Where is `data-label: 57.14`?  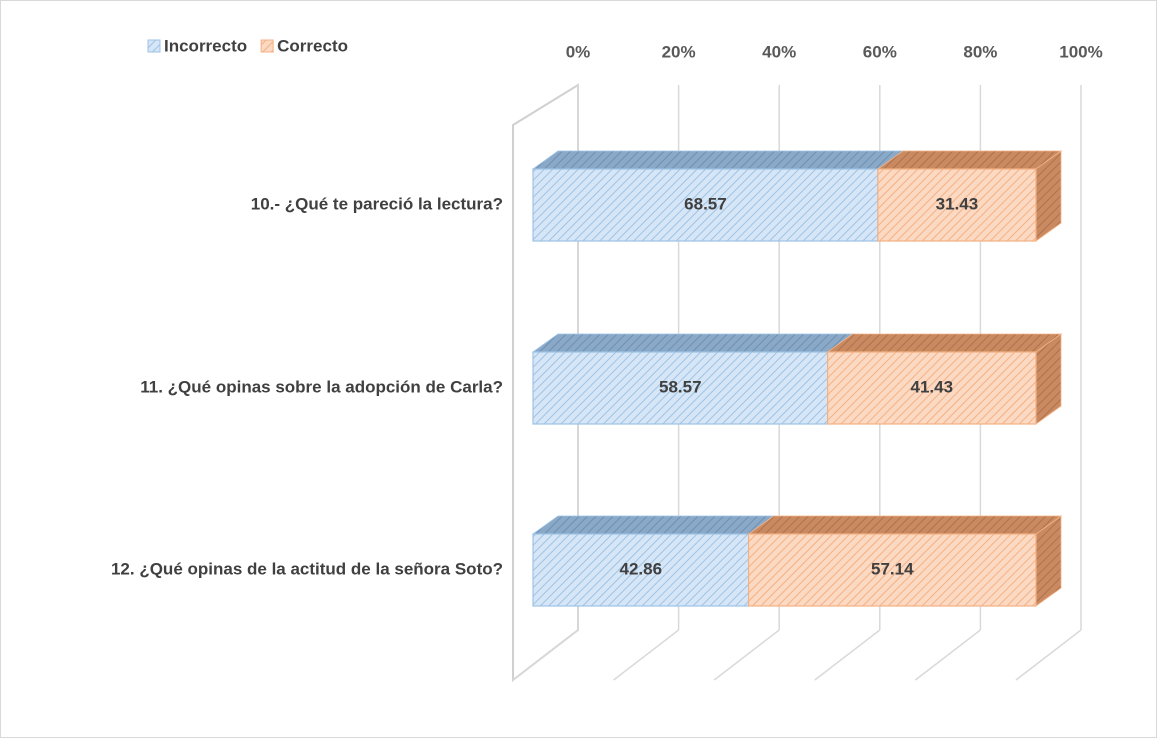
data-label: 57.14 is located at coordinates (892, 568).